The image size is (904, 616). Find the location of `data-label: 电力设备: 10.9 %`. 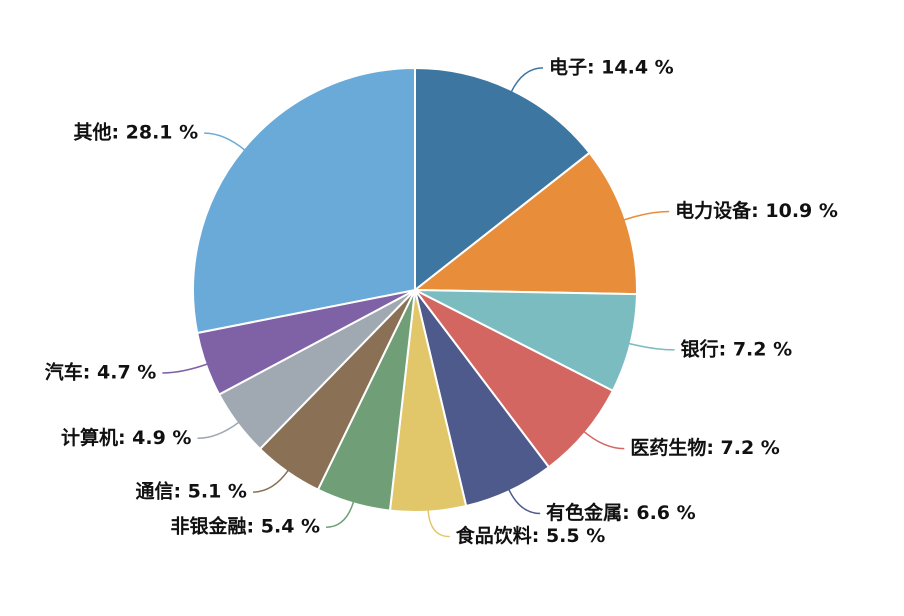

data-label: 电力设备: 10.9 % is located at coordinates (756, 210).